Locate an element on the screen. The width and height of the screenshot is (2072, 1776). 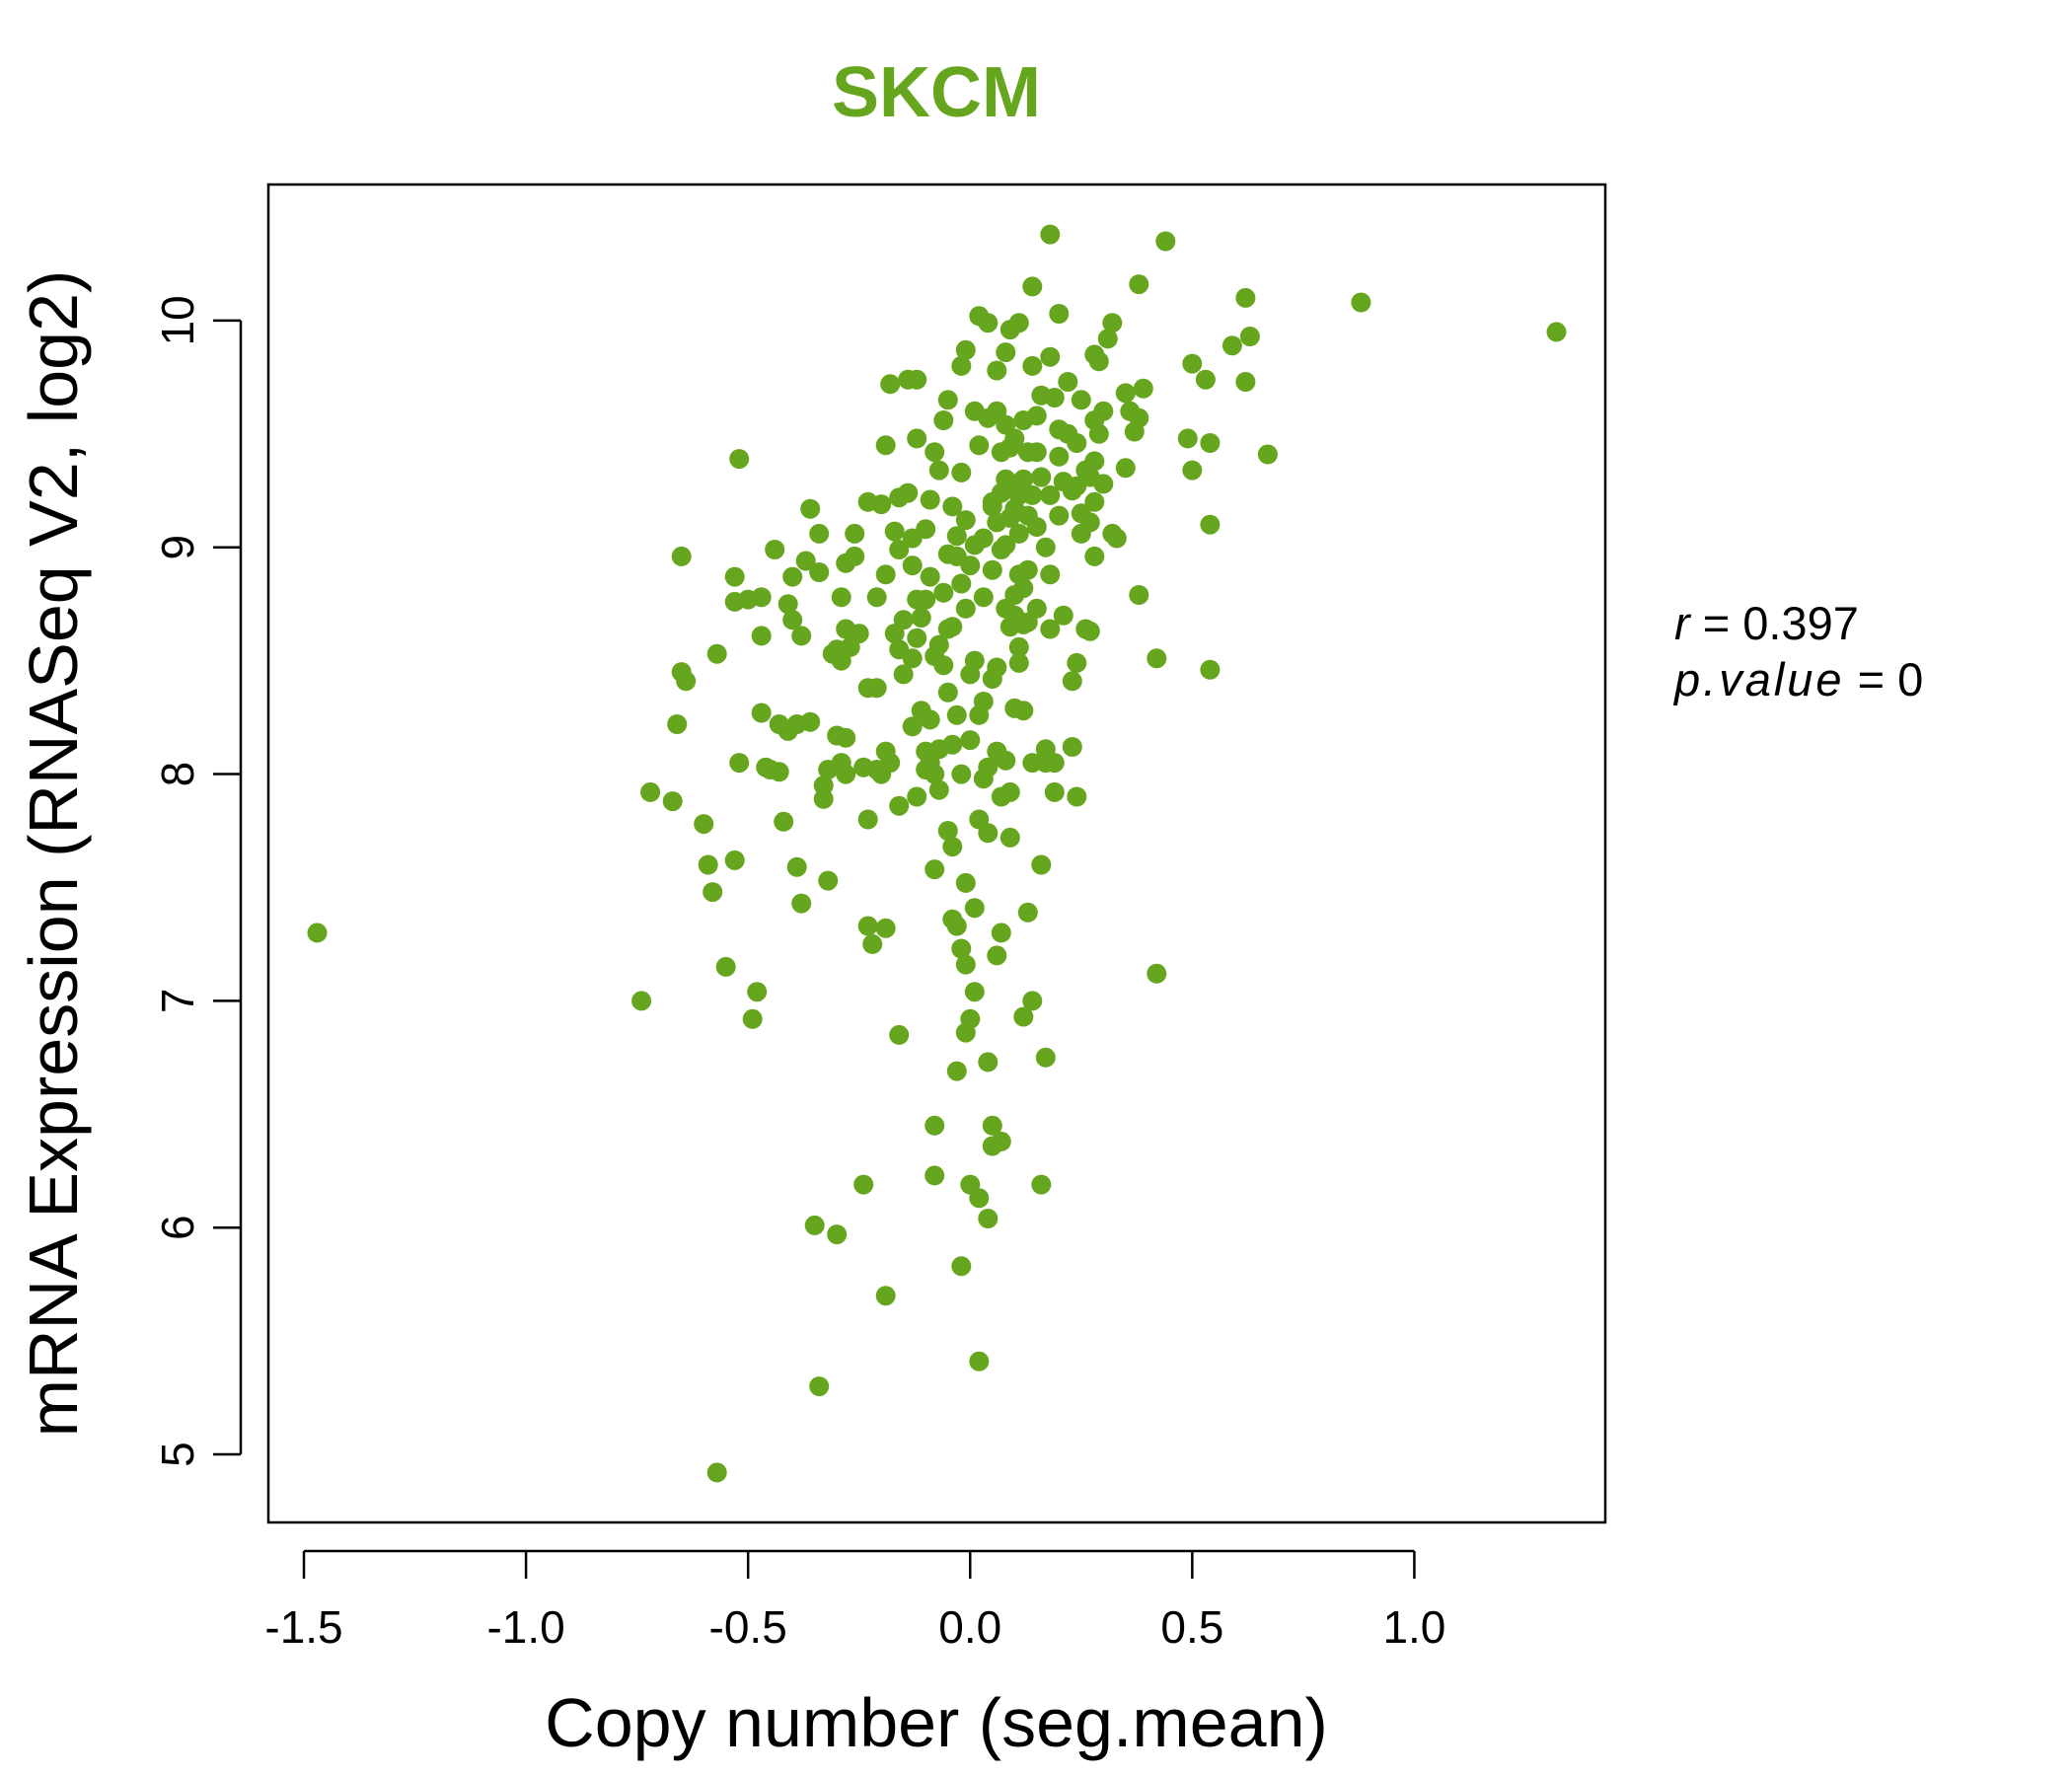
y-tick-label: 5 is located at coordinates (178, 1454).